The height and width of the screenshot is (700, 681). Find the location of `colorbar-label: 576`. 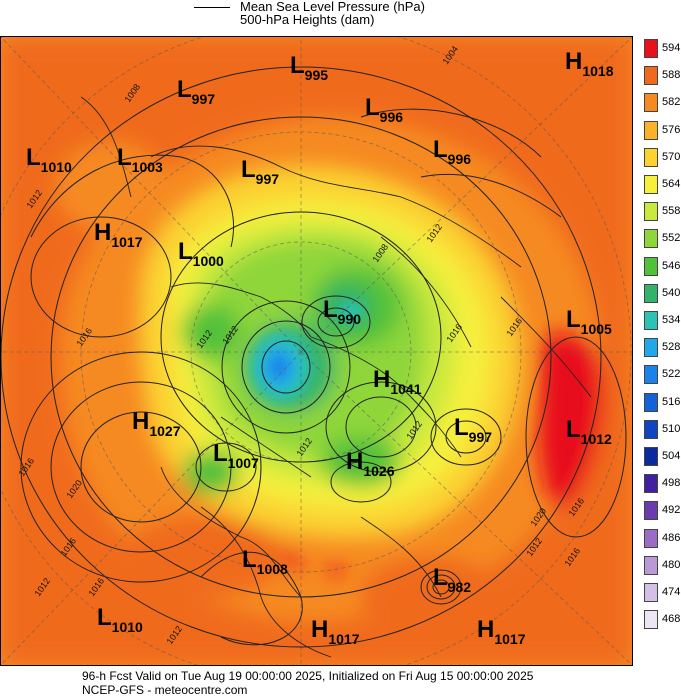

colorbar-label: 576 is located at coordinates (671, 129).